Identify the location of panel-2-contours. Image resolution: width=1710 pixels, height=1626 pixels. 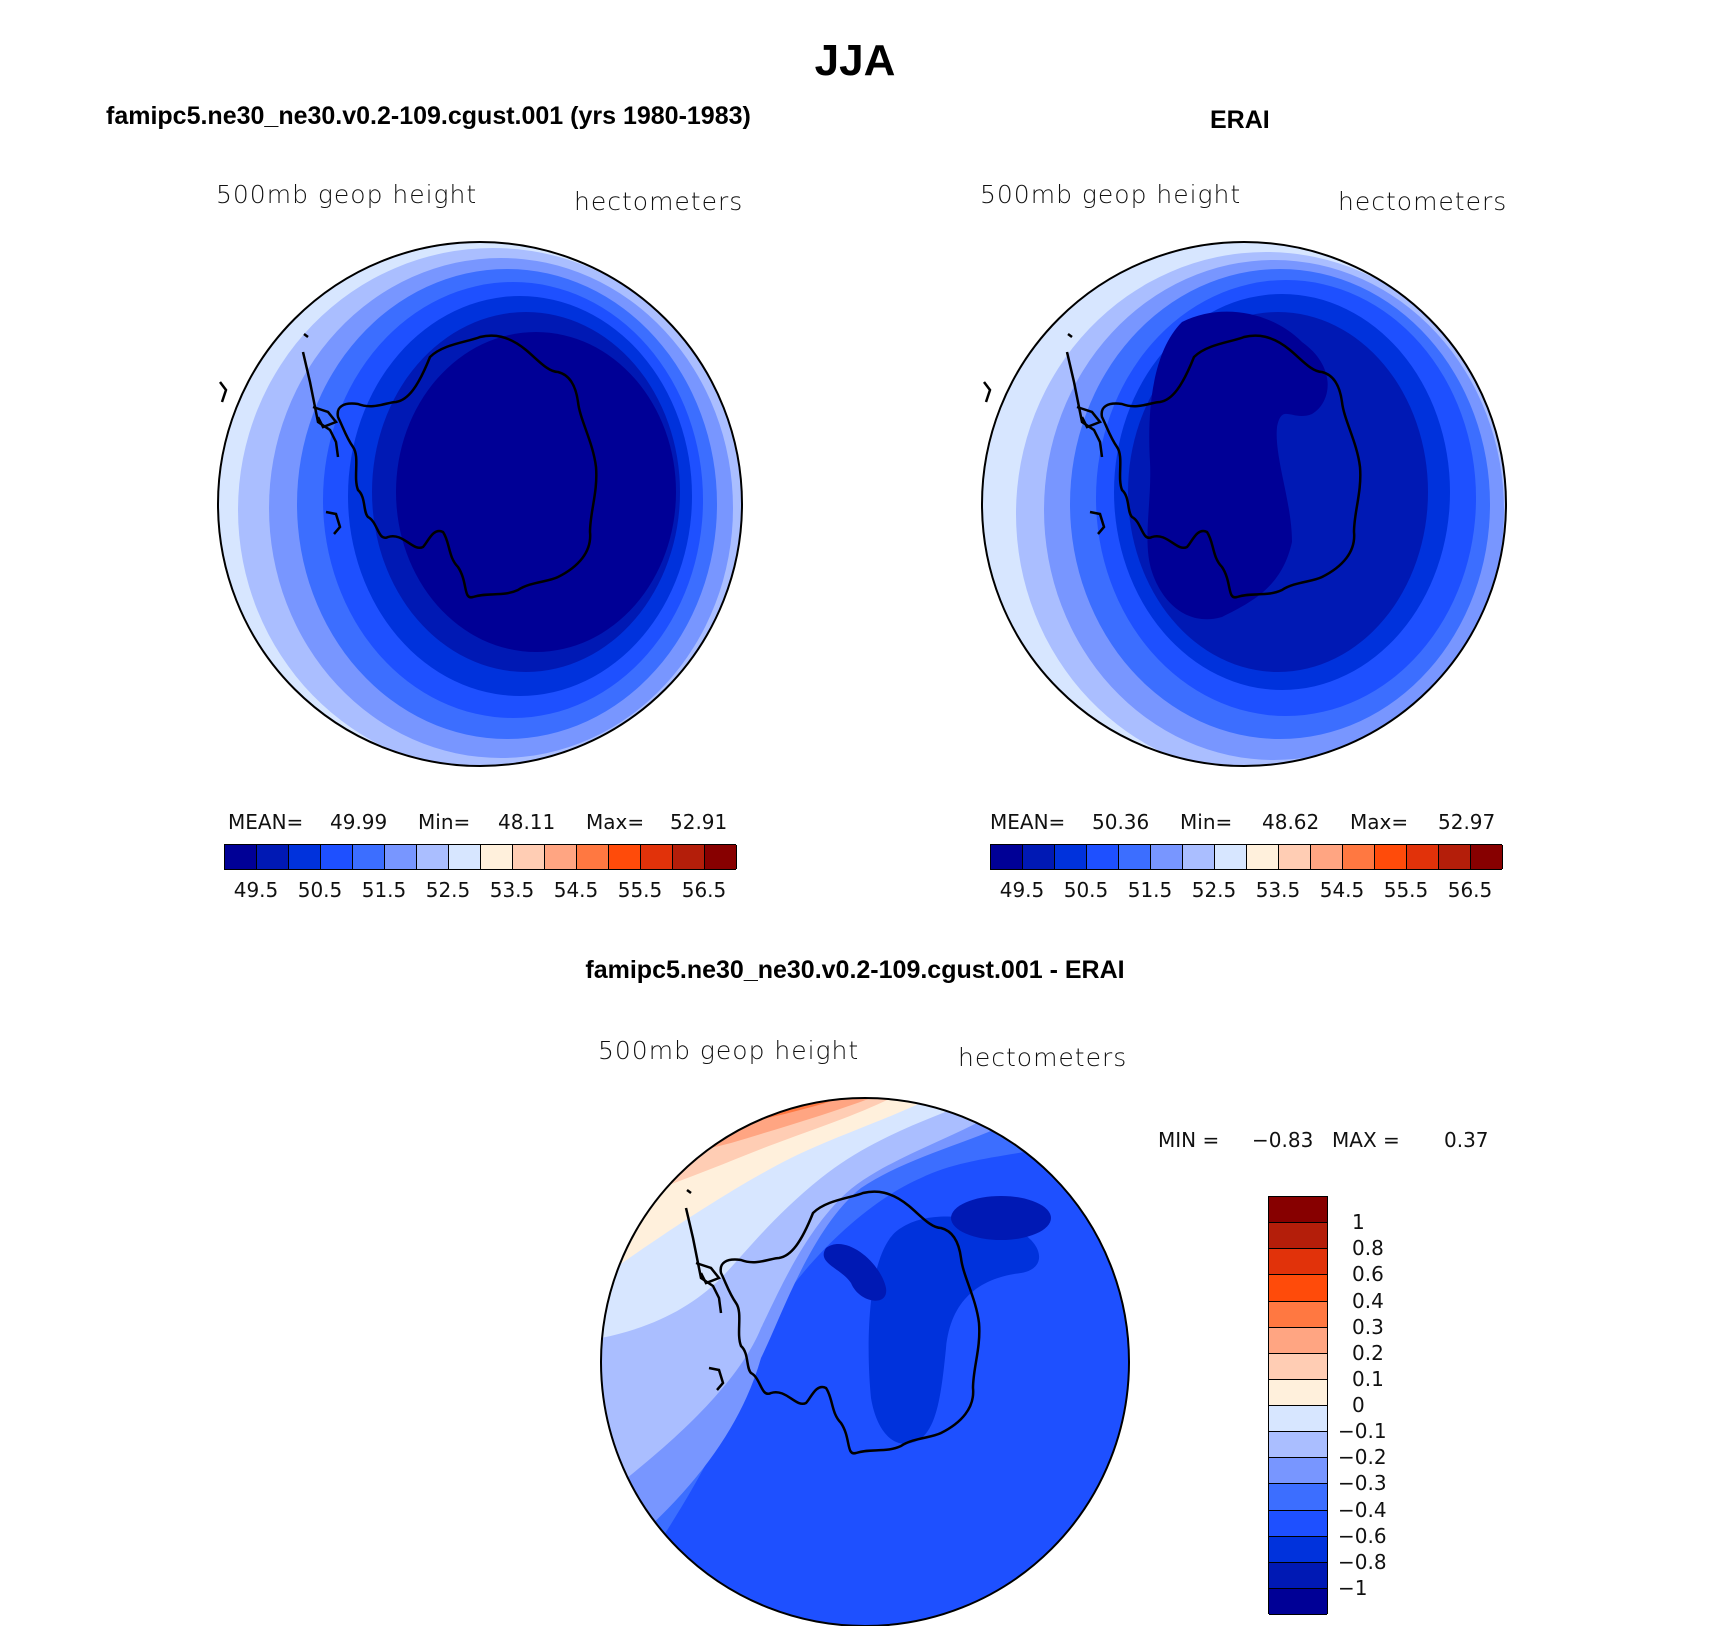
(1244, 504).